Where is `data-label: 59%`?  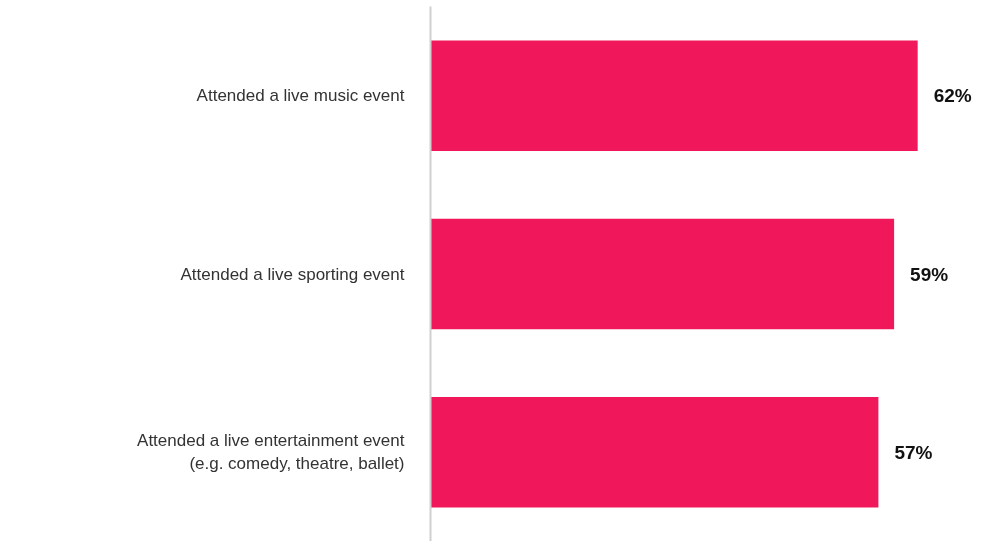
data-label: 59% is located at coordinates (929, 274).